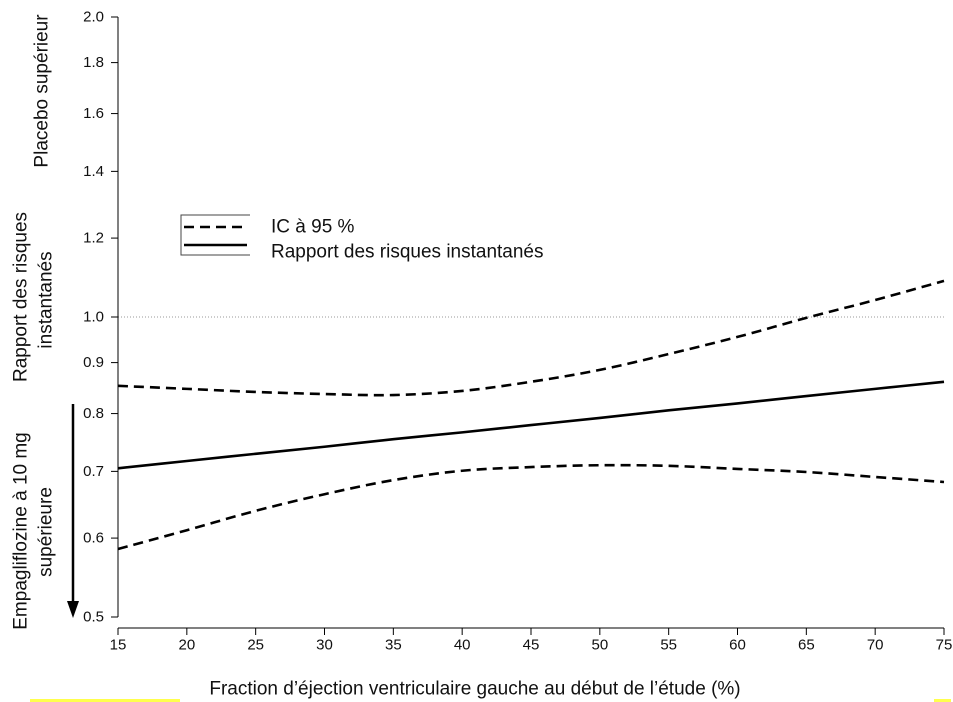 The height and width of the screenshot is (702, 953). I want to click on x-tick-label: 25, so click(255, 645).